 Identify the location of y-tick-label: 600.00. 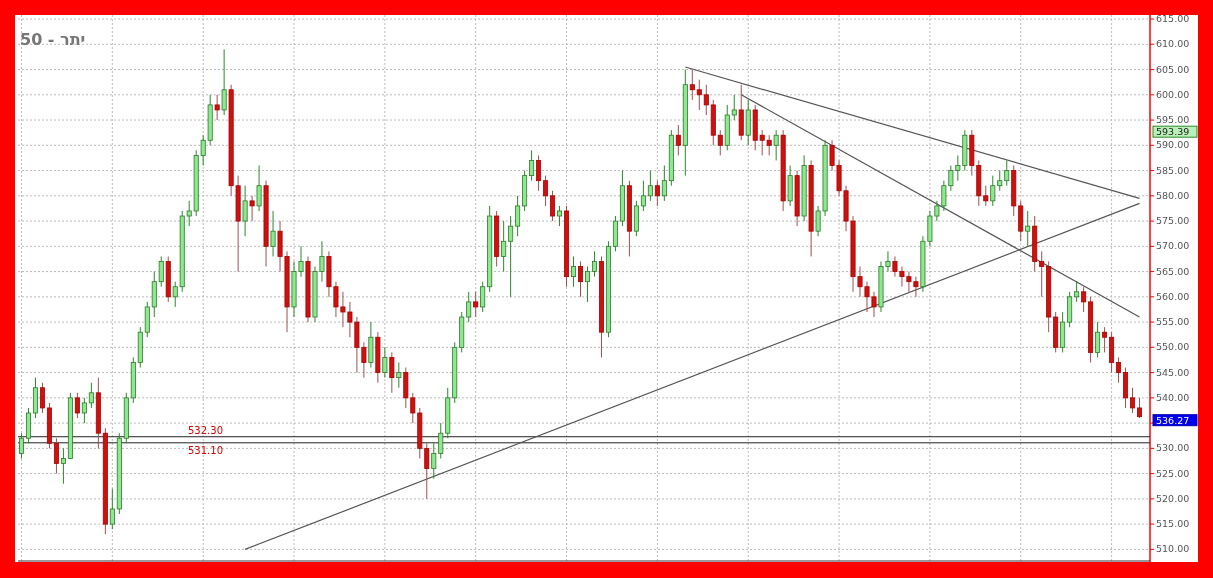
(1173, 94).